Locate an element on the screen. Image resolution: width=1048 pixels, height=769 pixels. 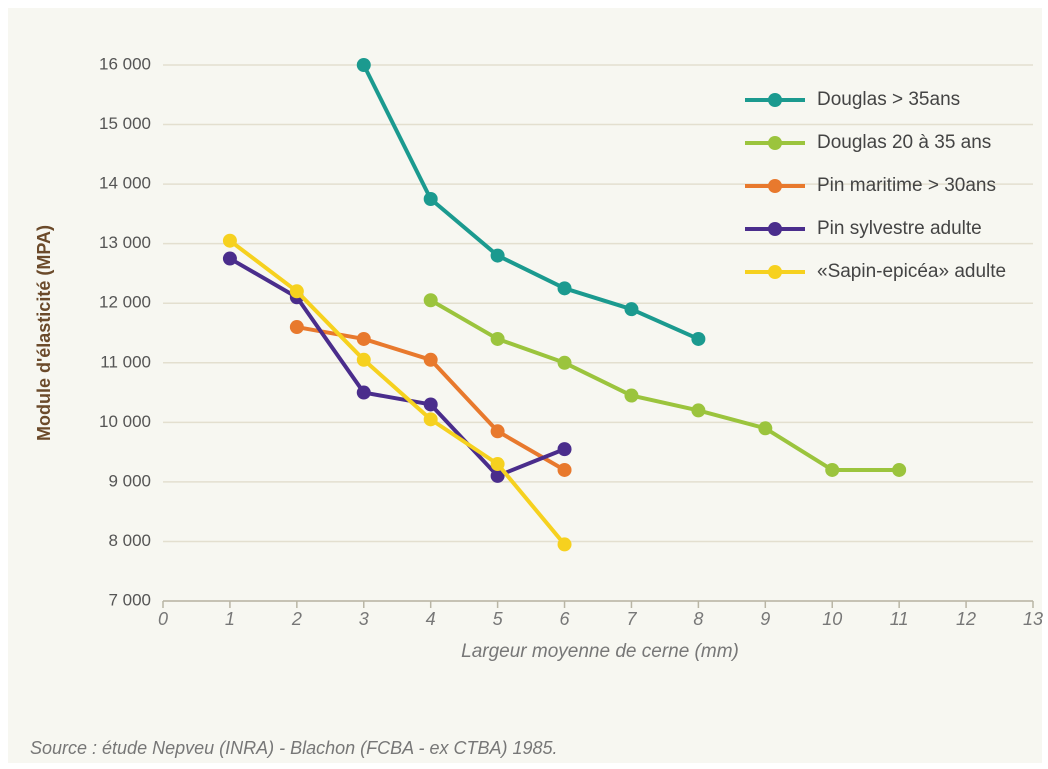
x-tick-label: 1 is located at coordinates (230, 619).